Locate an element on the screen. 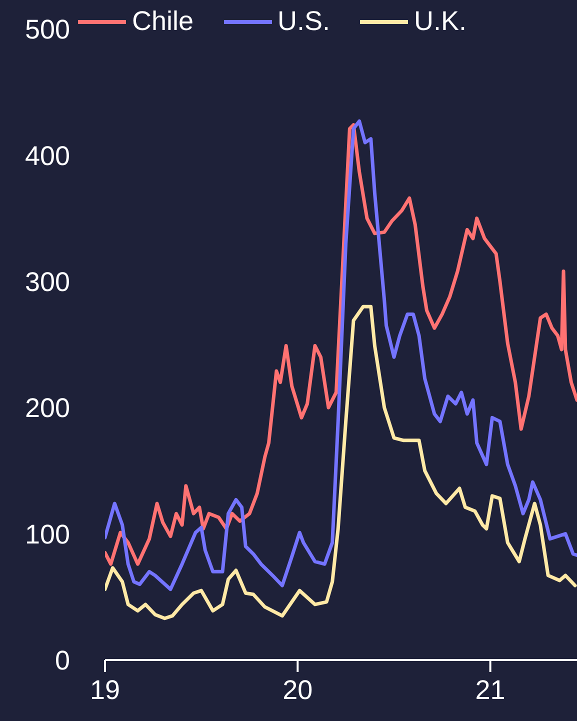 This screenshot has width=577, height=721. y-tick-label: 100 is located at coordinates (47, 534).